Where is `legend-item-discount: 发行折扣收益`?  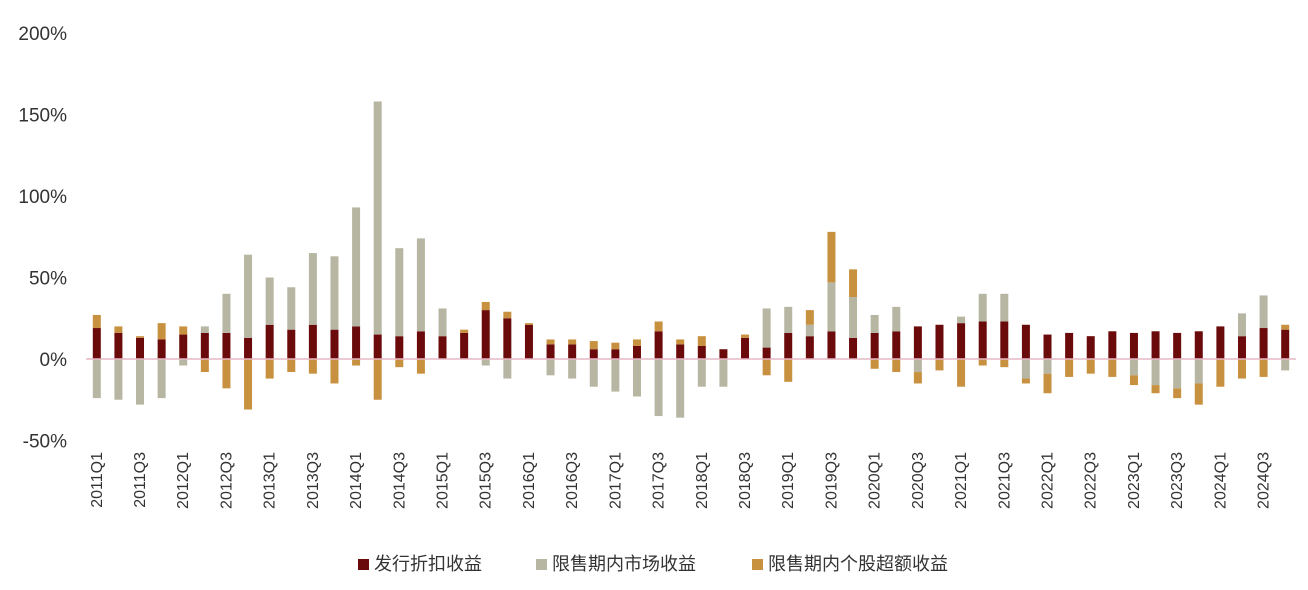
legend-item-discount: 发行折扣收益 is located at coordinates (420, 564).